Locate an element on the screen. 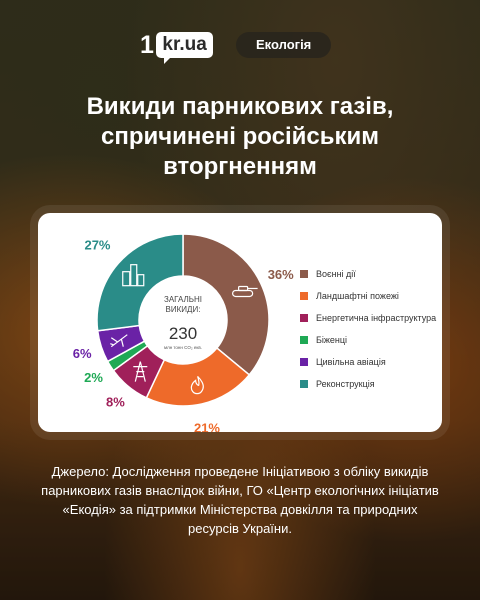 The height and width of the screenshot is (600, 480). header: 1 kr.ua Екологія is located at coordinates (240, 47).